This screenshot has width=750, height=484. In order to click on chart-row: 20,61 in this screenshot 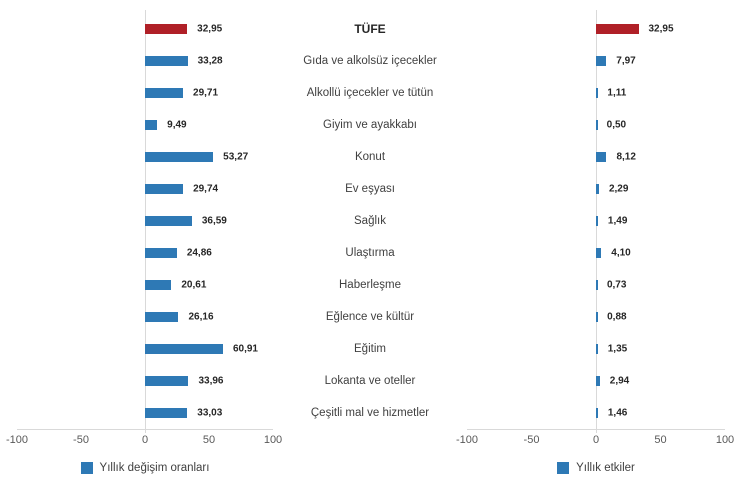, I will do `click(145, 285)`.